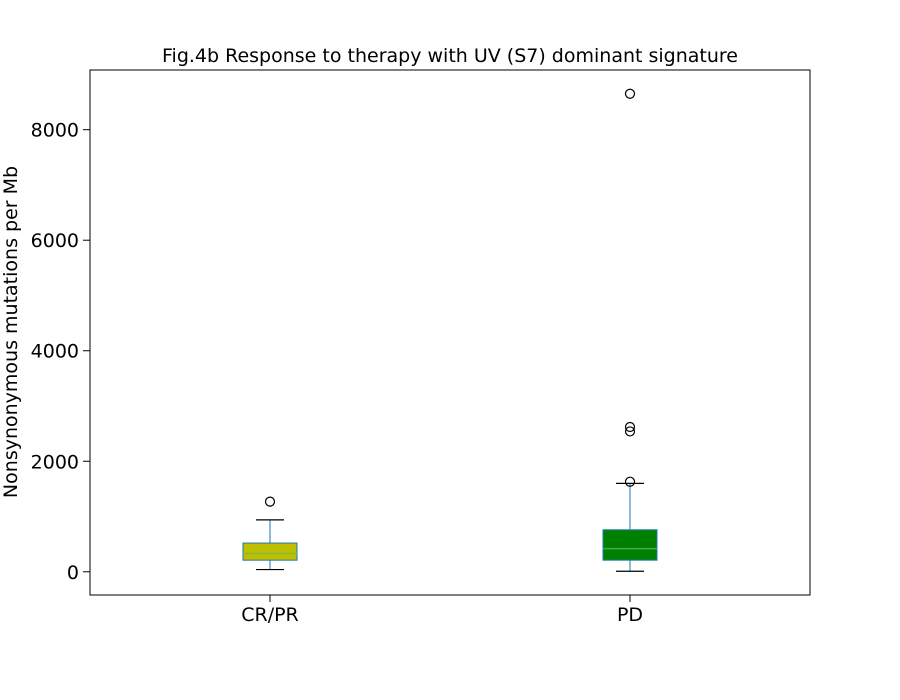  Describe the element at coordinates (55, 462) in the screenshot. I see `y-tick-label: 2000` at that location.